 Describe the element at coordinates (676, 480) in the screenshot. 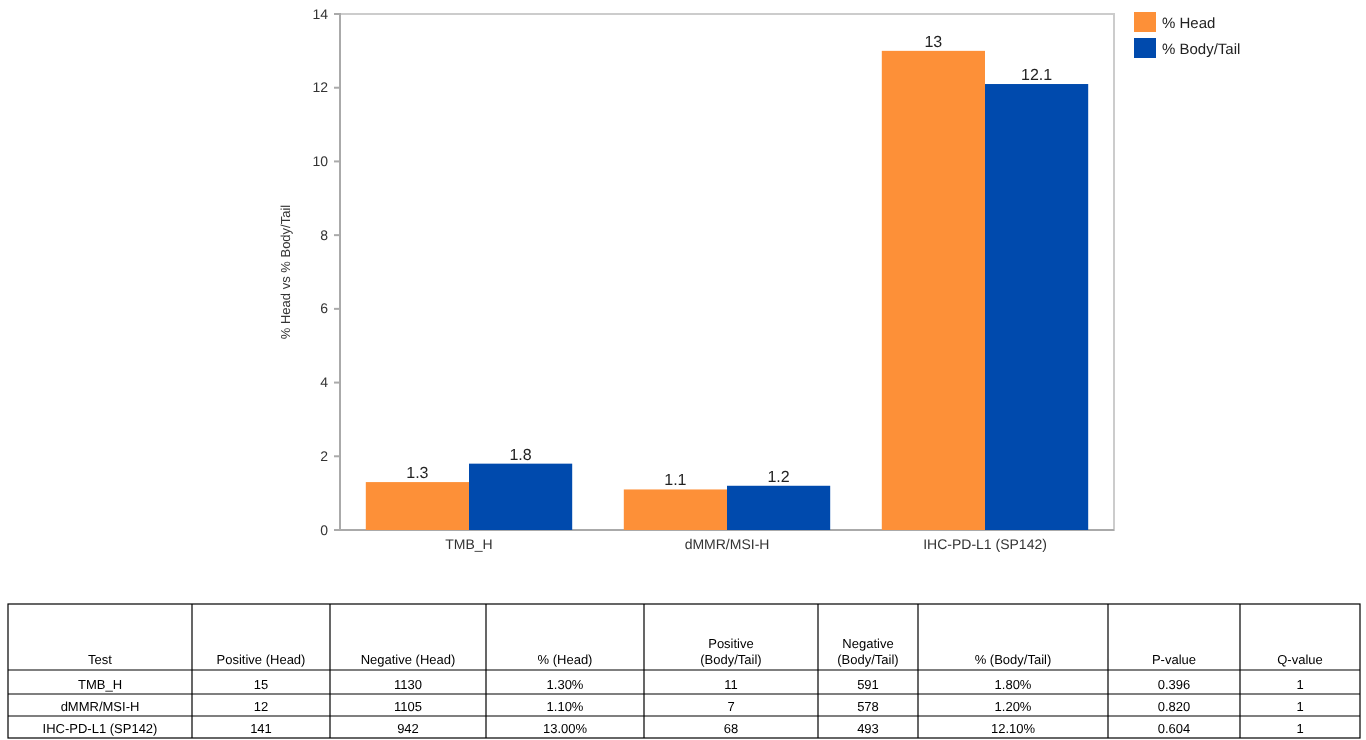

I see `data-label: 1.1` at that location.